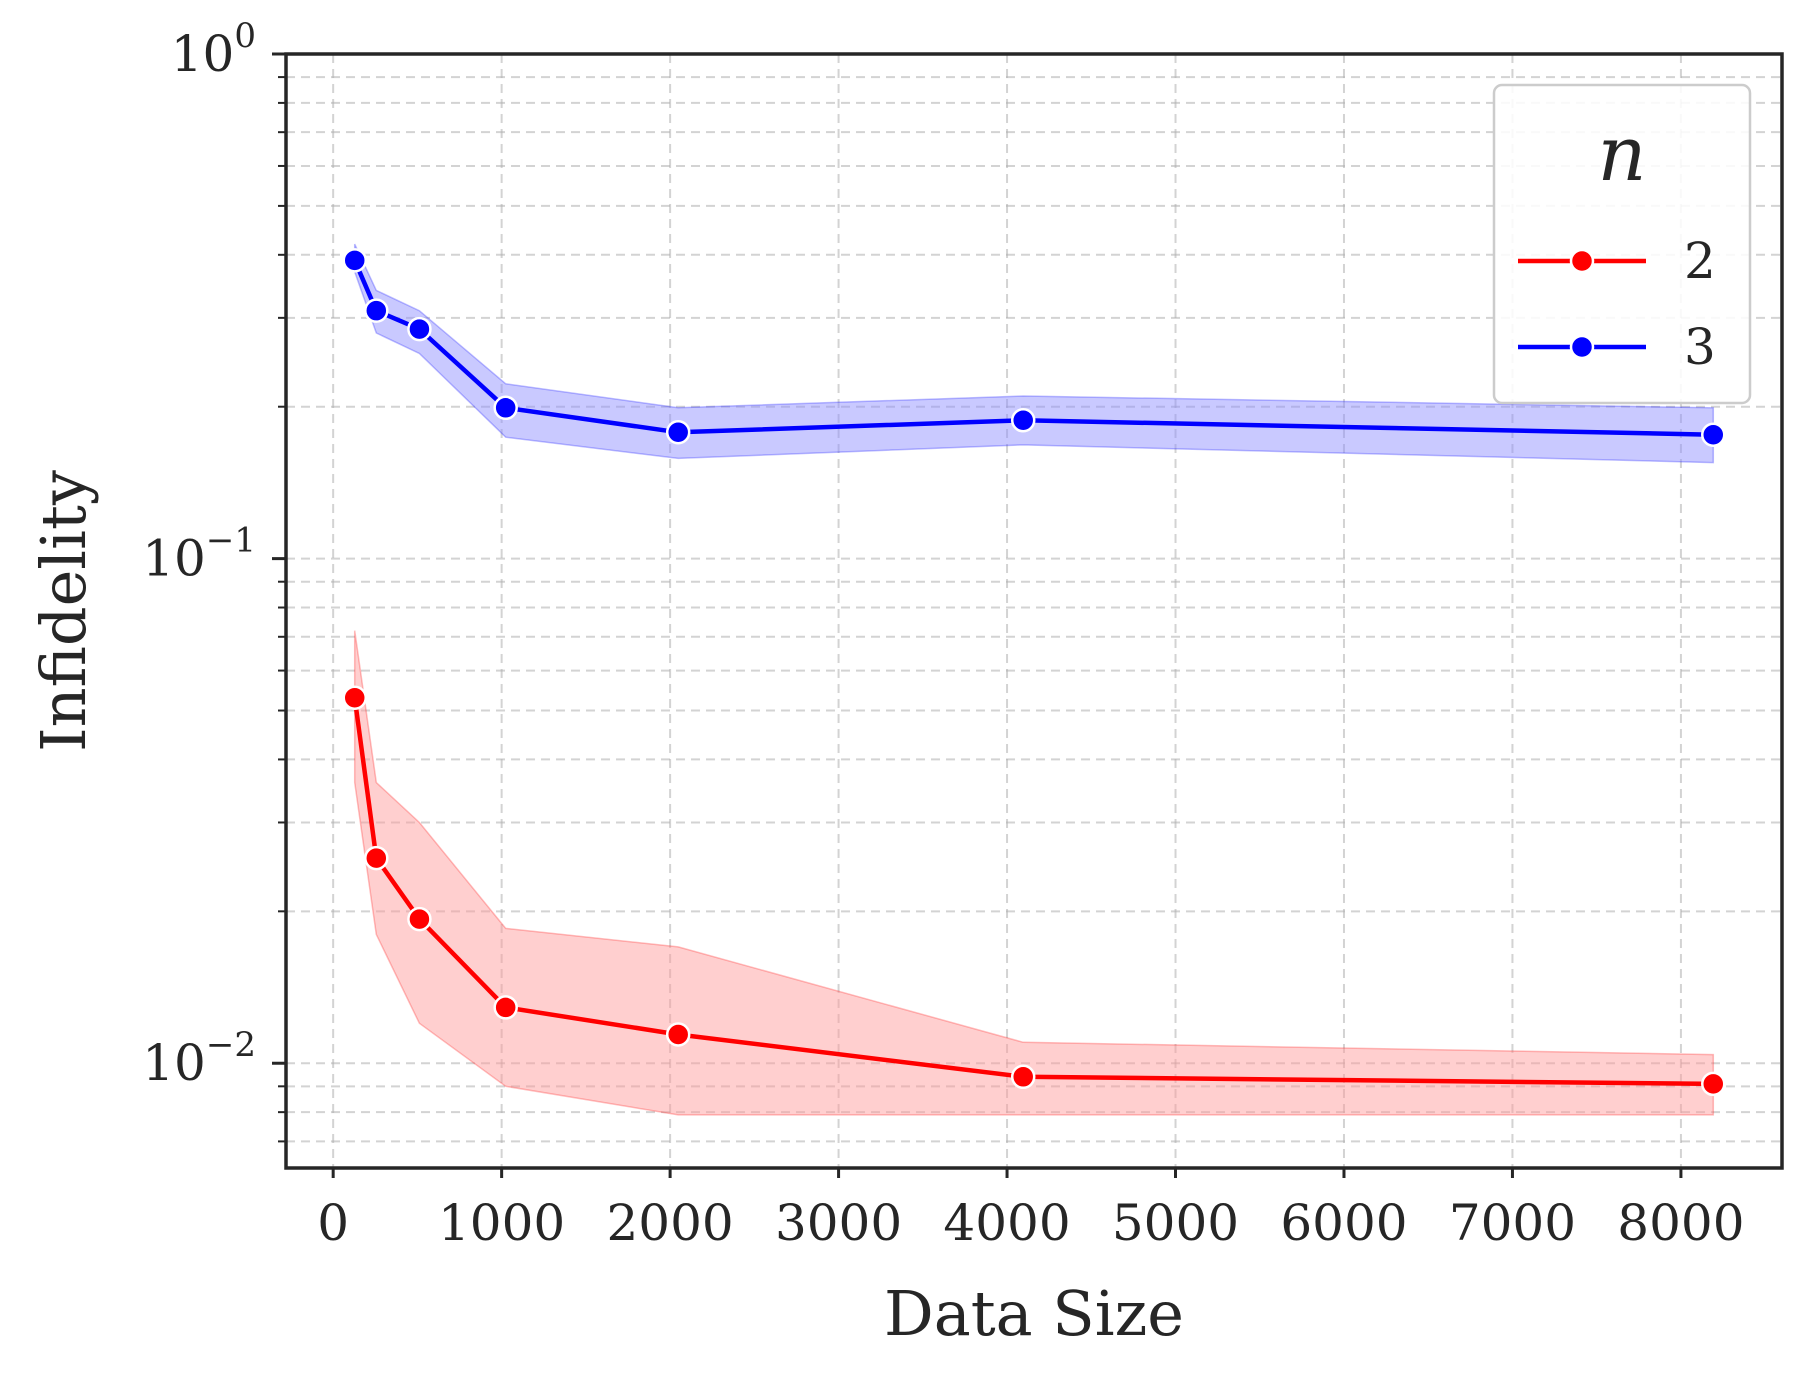  Describe the element at coordinates (1617, 304) in the screenshot. I see `legend-items: 23` at that location.